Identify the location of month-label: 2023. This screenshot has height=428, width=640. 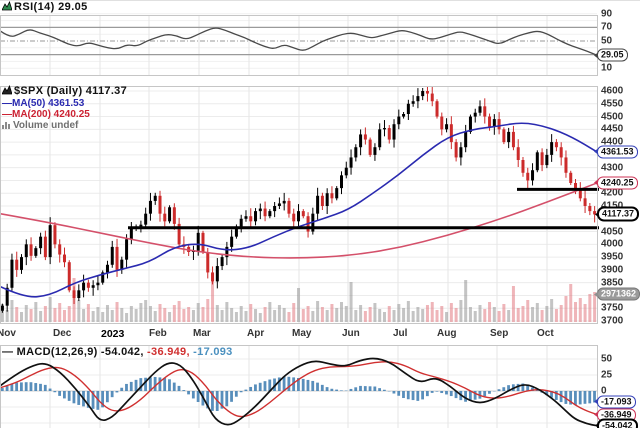
(112, 334).